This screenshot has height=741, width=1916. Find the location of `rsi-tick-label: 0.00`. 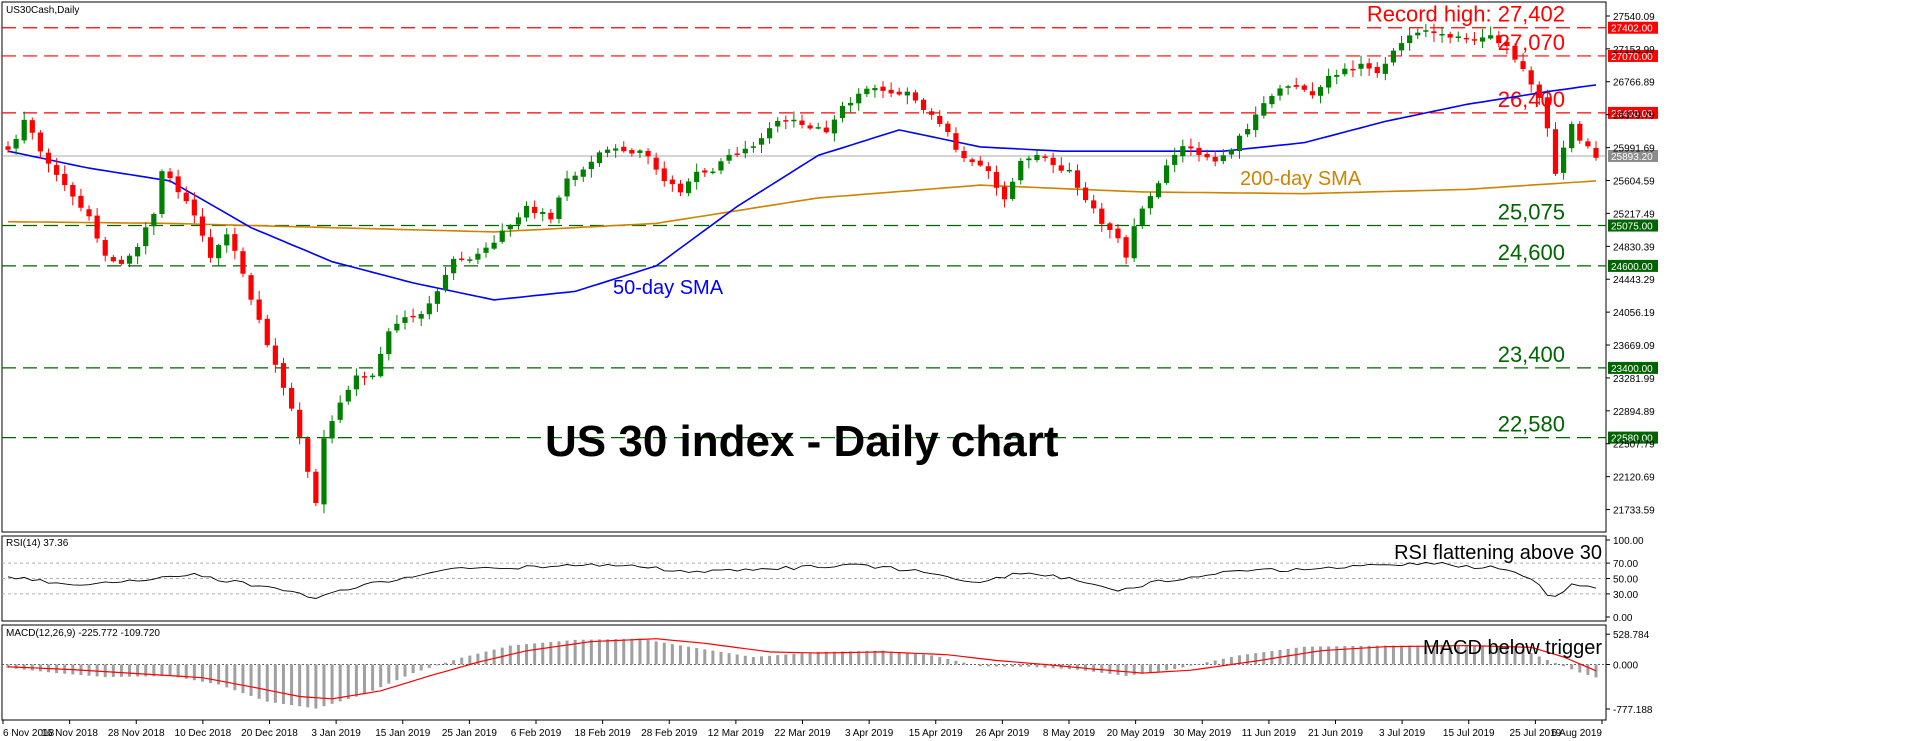

rsi-tick-label: 0.00 is located at coordinates (1623, 618).